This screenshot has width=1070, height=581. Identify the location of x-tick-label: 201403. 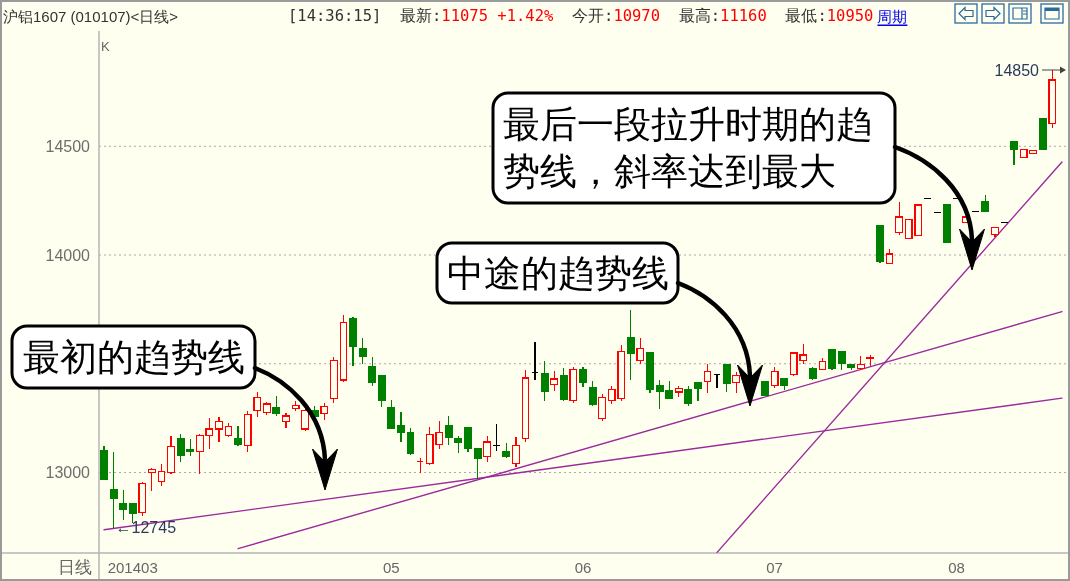
(132, 567).